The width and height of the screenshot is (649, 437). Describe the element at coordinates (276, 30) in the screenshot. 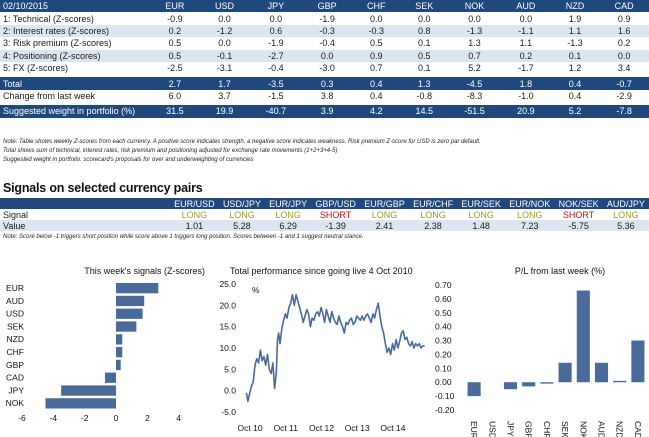

I see `score-row-cell: 0.6` at that location.